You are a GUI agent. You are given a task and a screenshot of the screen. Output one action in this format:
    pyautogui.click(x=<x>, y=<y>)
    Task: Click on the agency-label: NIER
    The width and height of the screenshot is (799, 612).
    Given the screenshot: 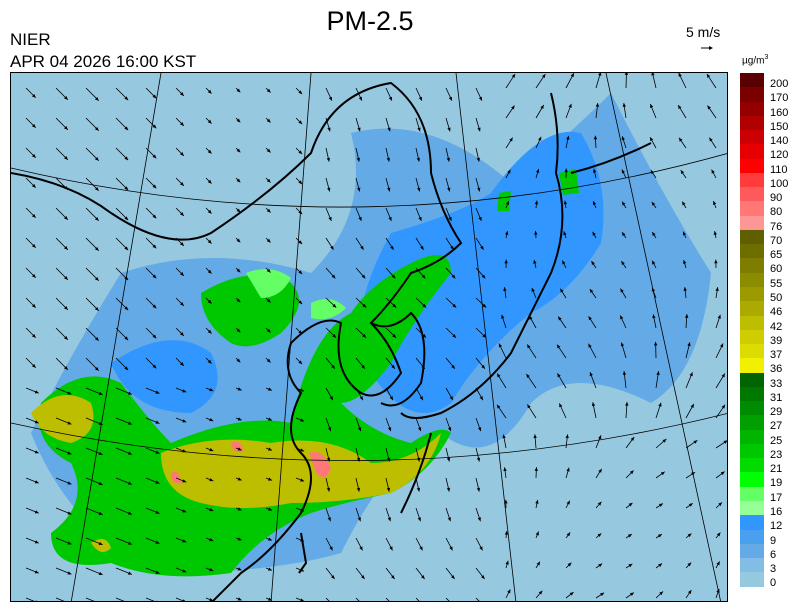 What is the action you would take?
    pyautogui.click(x=30, y=39)
    